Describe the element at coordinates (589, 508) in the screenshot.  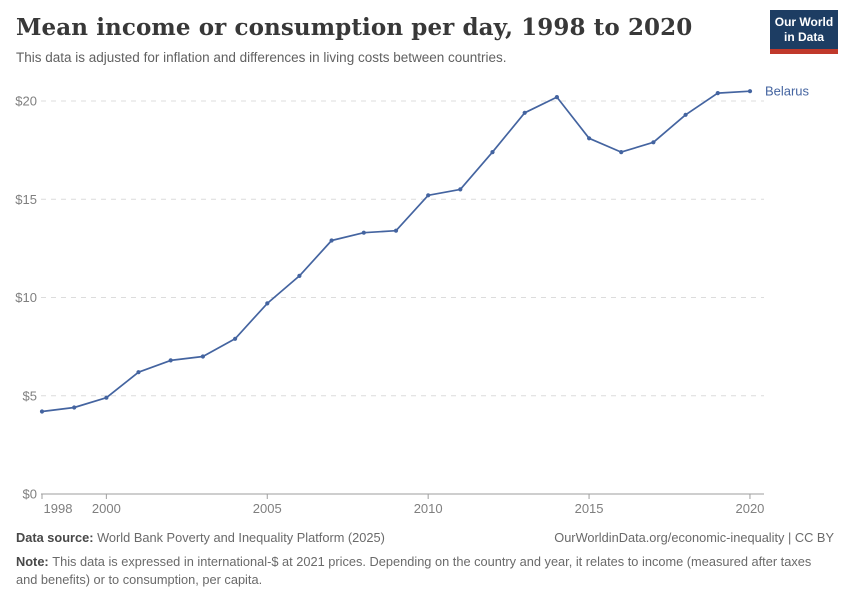
I see `x-axis-tick-label: 2015` at that location.